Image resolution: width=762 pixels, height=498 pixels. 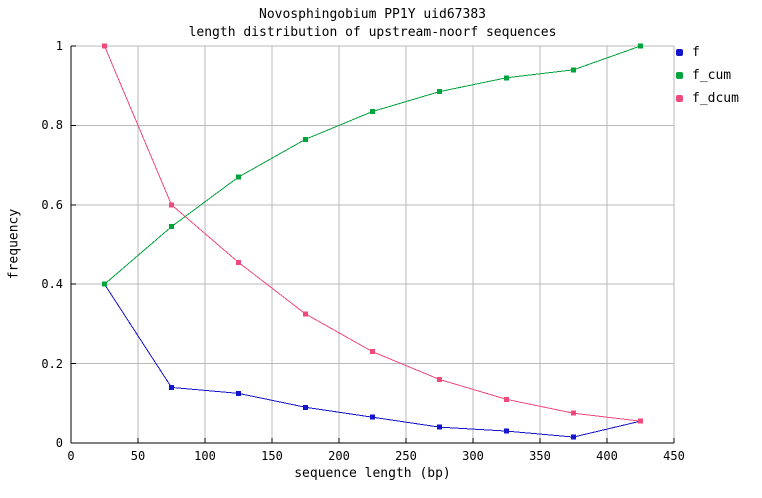 What do you see at coordinates (674, 456) in the screenshot?
I see `x-tick-label: 450` at bounding box center [674, 456].